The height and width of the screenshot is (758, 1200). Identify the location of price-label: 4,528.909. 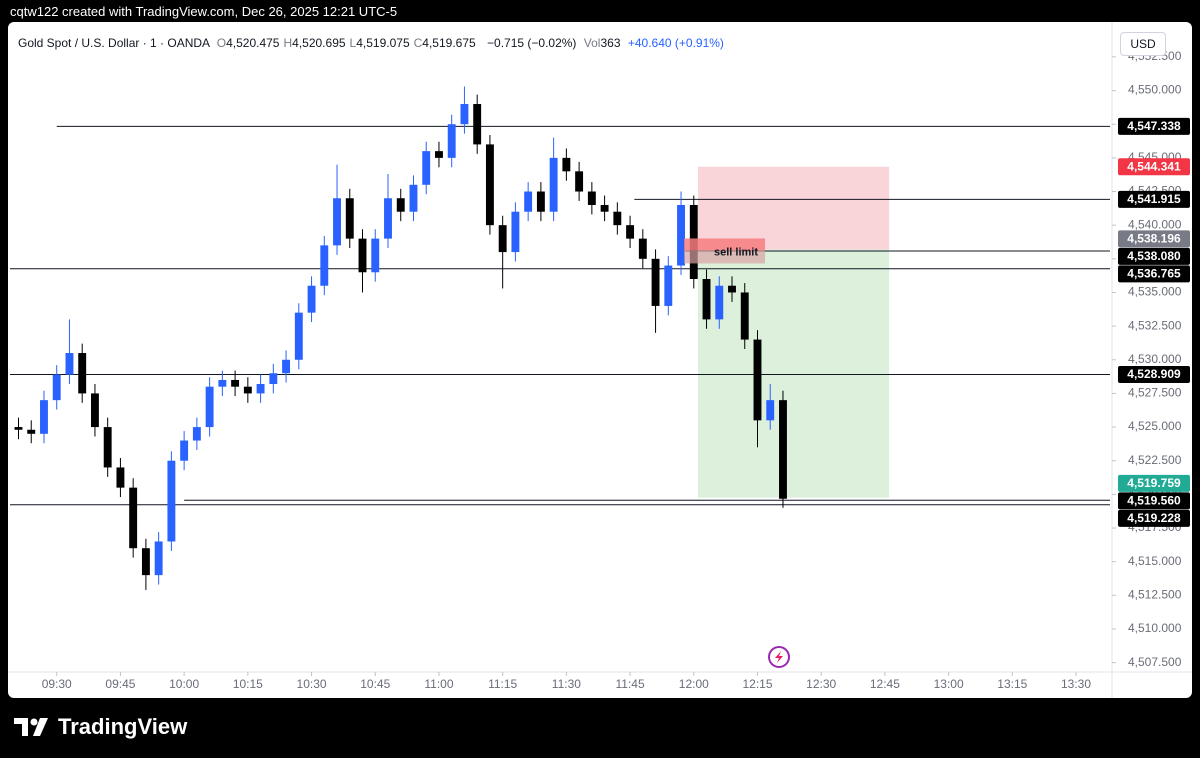
(1154, 374).